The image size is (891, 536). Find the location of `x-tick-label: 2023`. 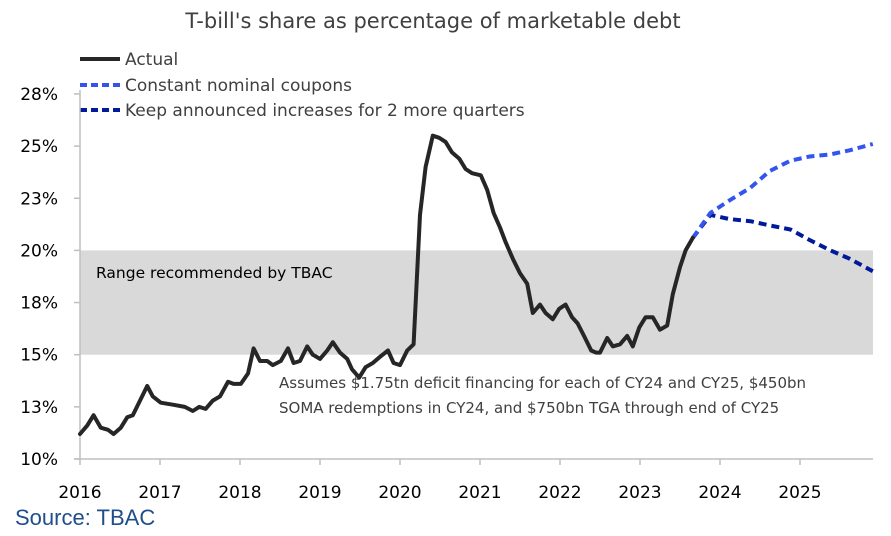

x-tick-label: 2023 is located at coordinates (639, 493).